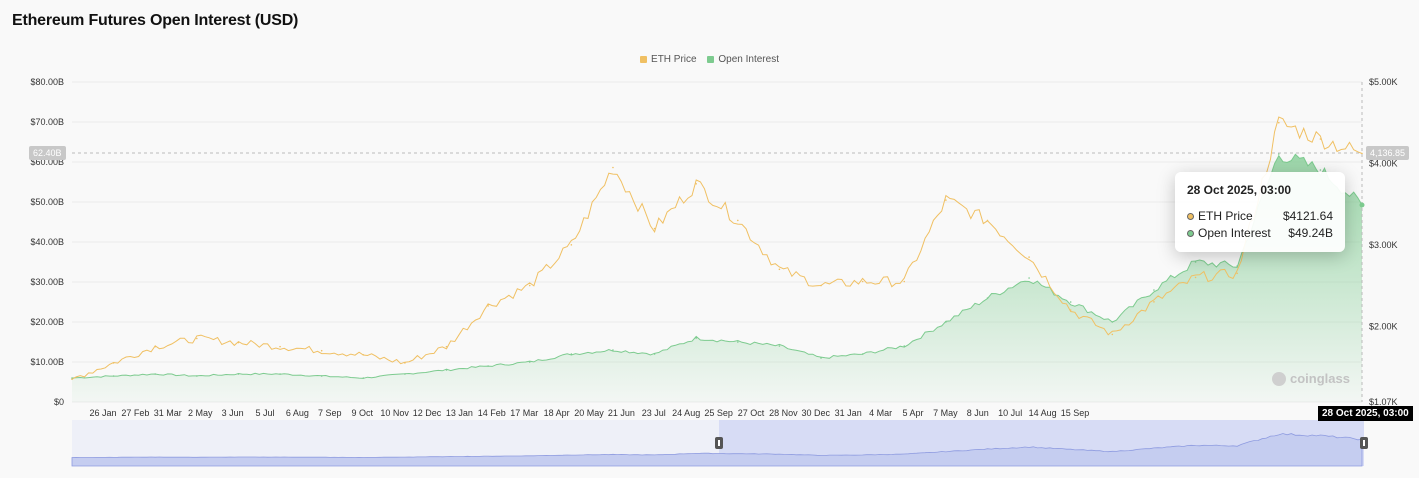 The image size is (1419, 478). What do you see at coordinates (1190, 216) in the screenshot?
I see `tooltip-dot-eth-price` at bounding box center [1190, 216].